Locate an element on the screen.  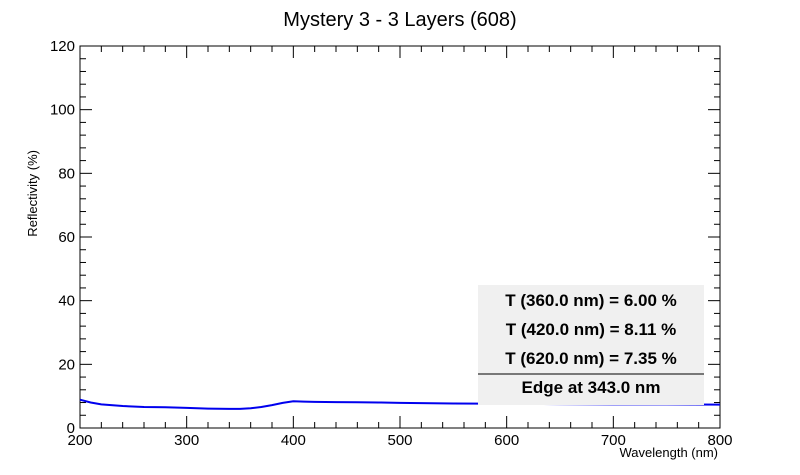
annotation-420: T (420.0 nm) = 8.11 % is located at coordinates (591, 329).